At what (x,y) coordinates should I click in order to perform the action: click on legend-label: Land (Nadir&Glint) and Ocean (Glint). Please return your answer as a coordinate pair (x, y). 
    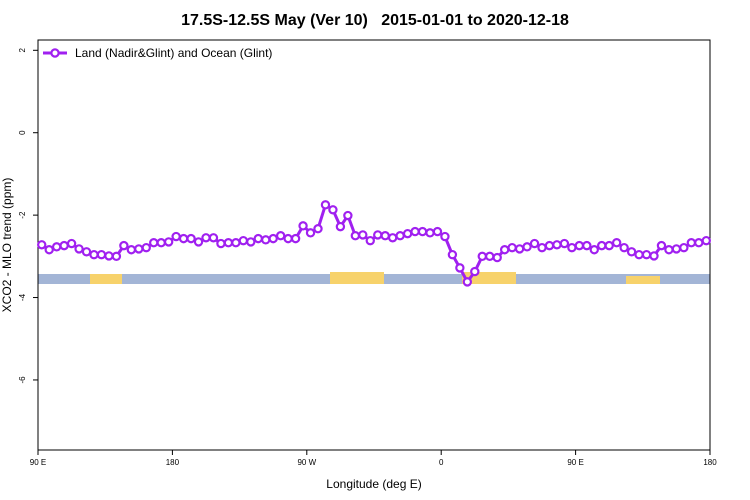
    Looking at the image, I should click on (173, 53).